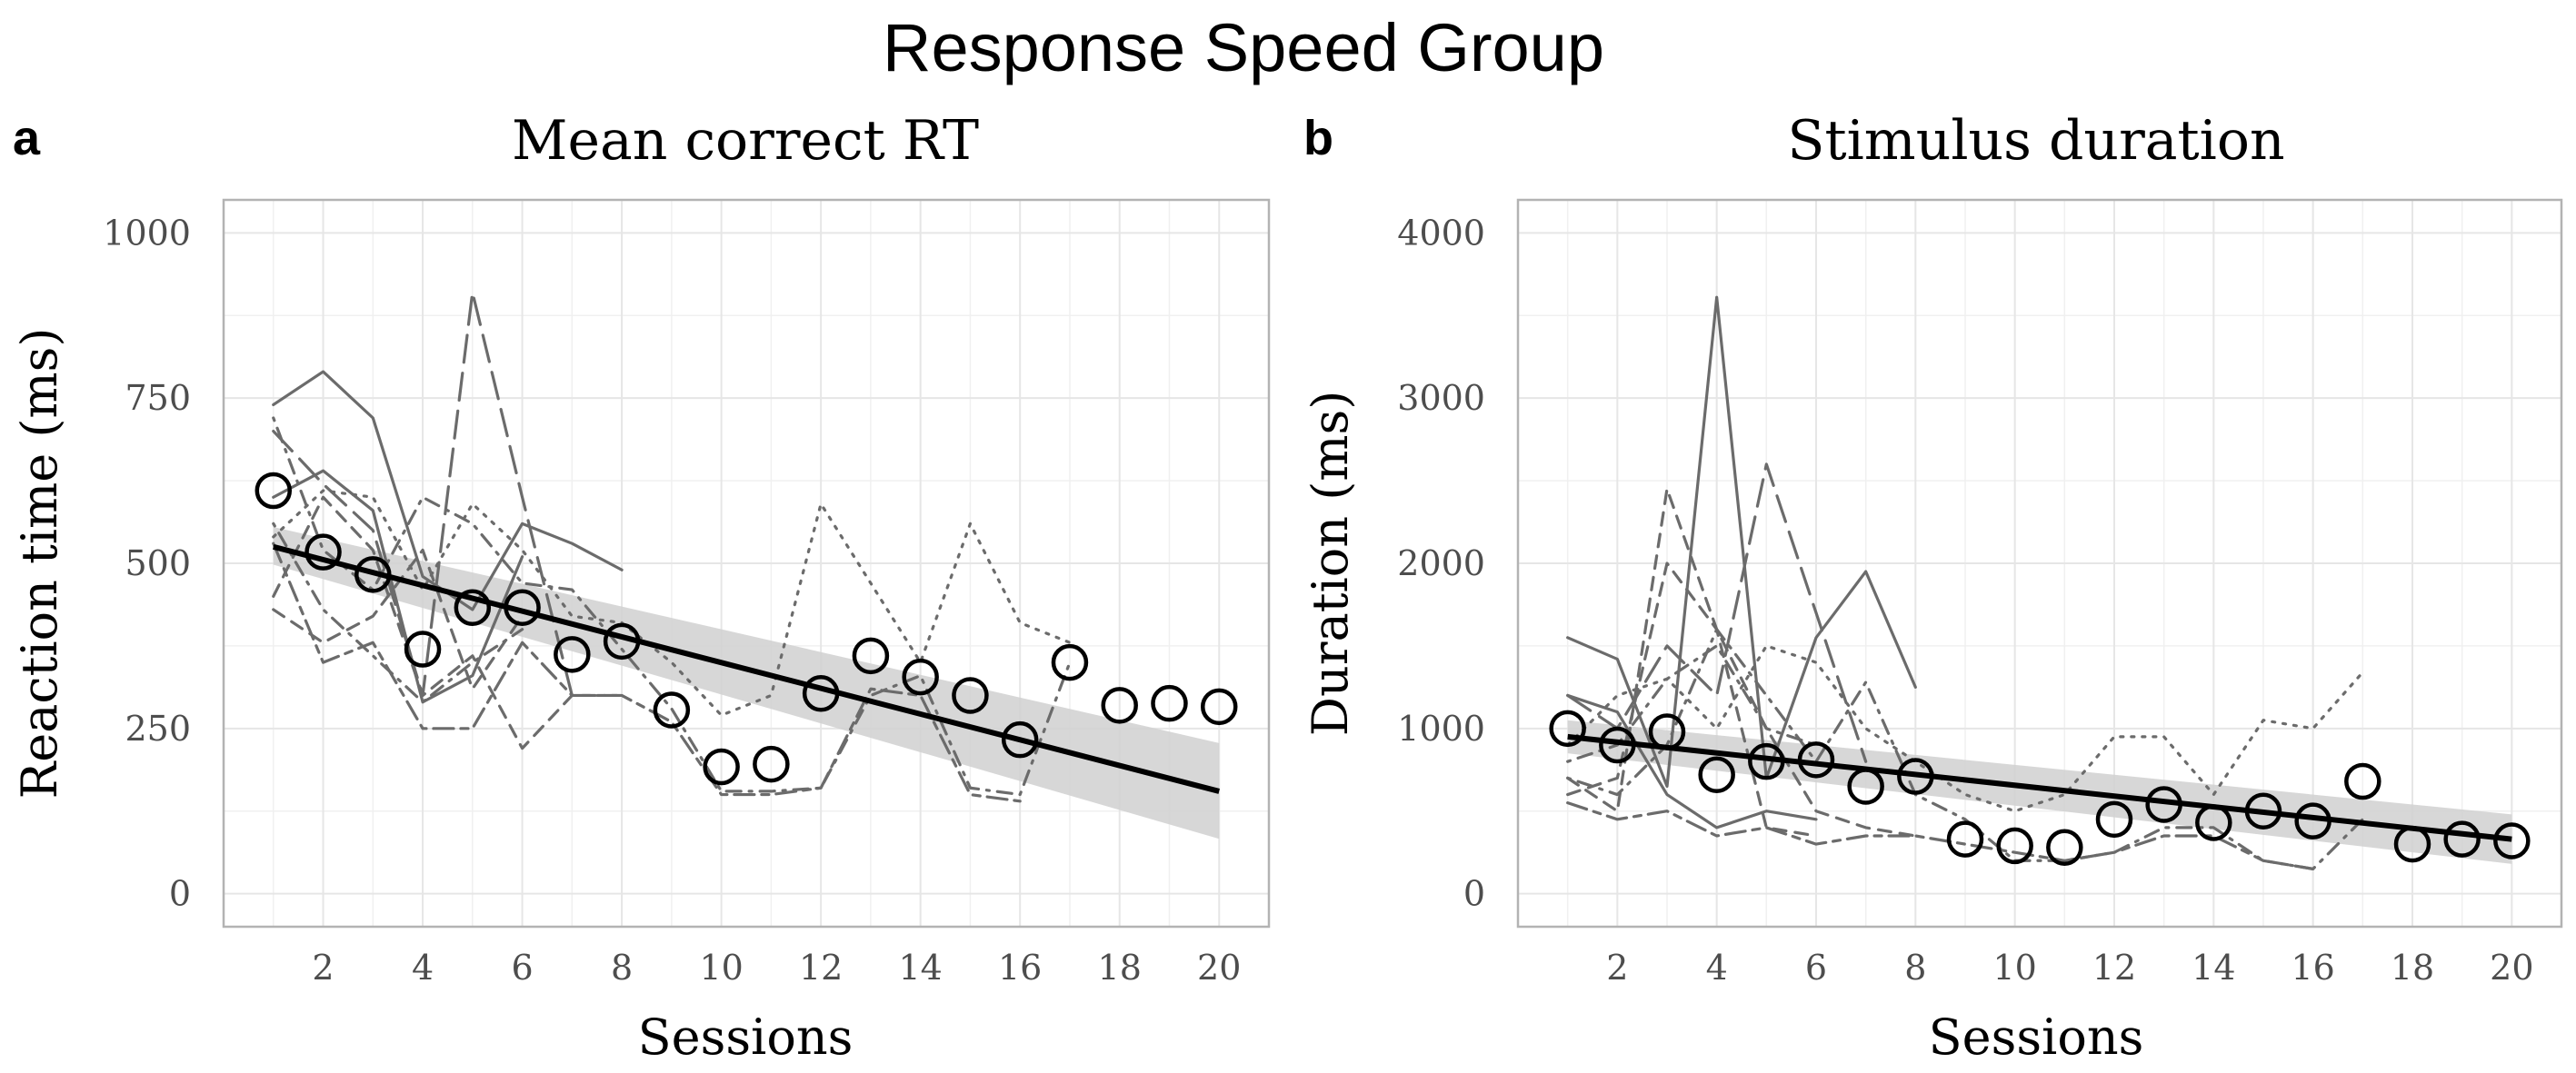 This screenshot has height=1073, width=2576. I want to click on panel-a-mean-points, so click(746, 629).